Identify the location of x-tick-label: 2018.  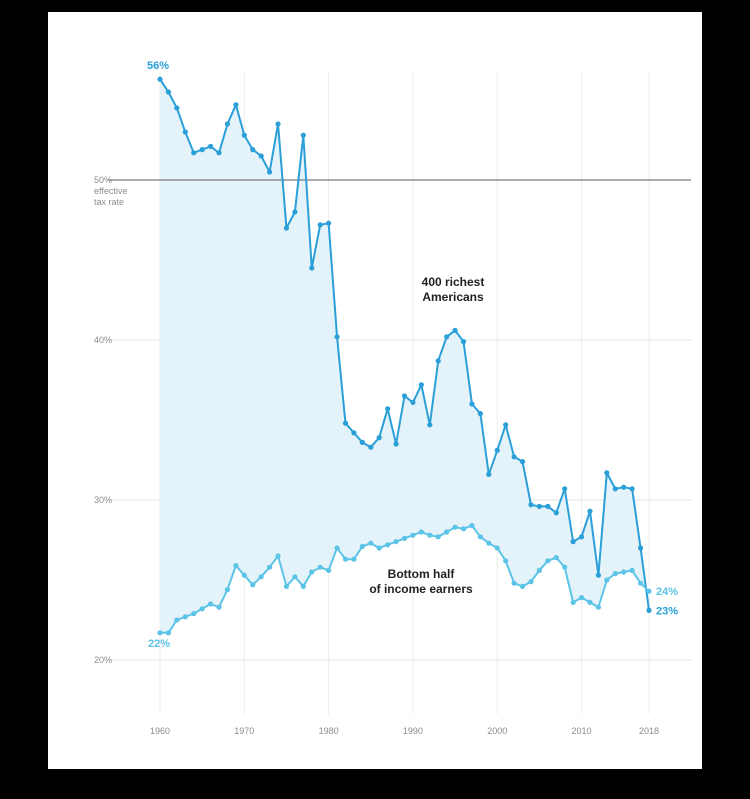
(649, 731).